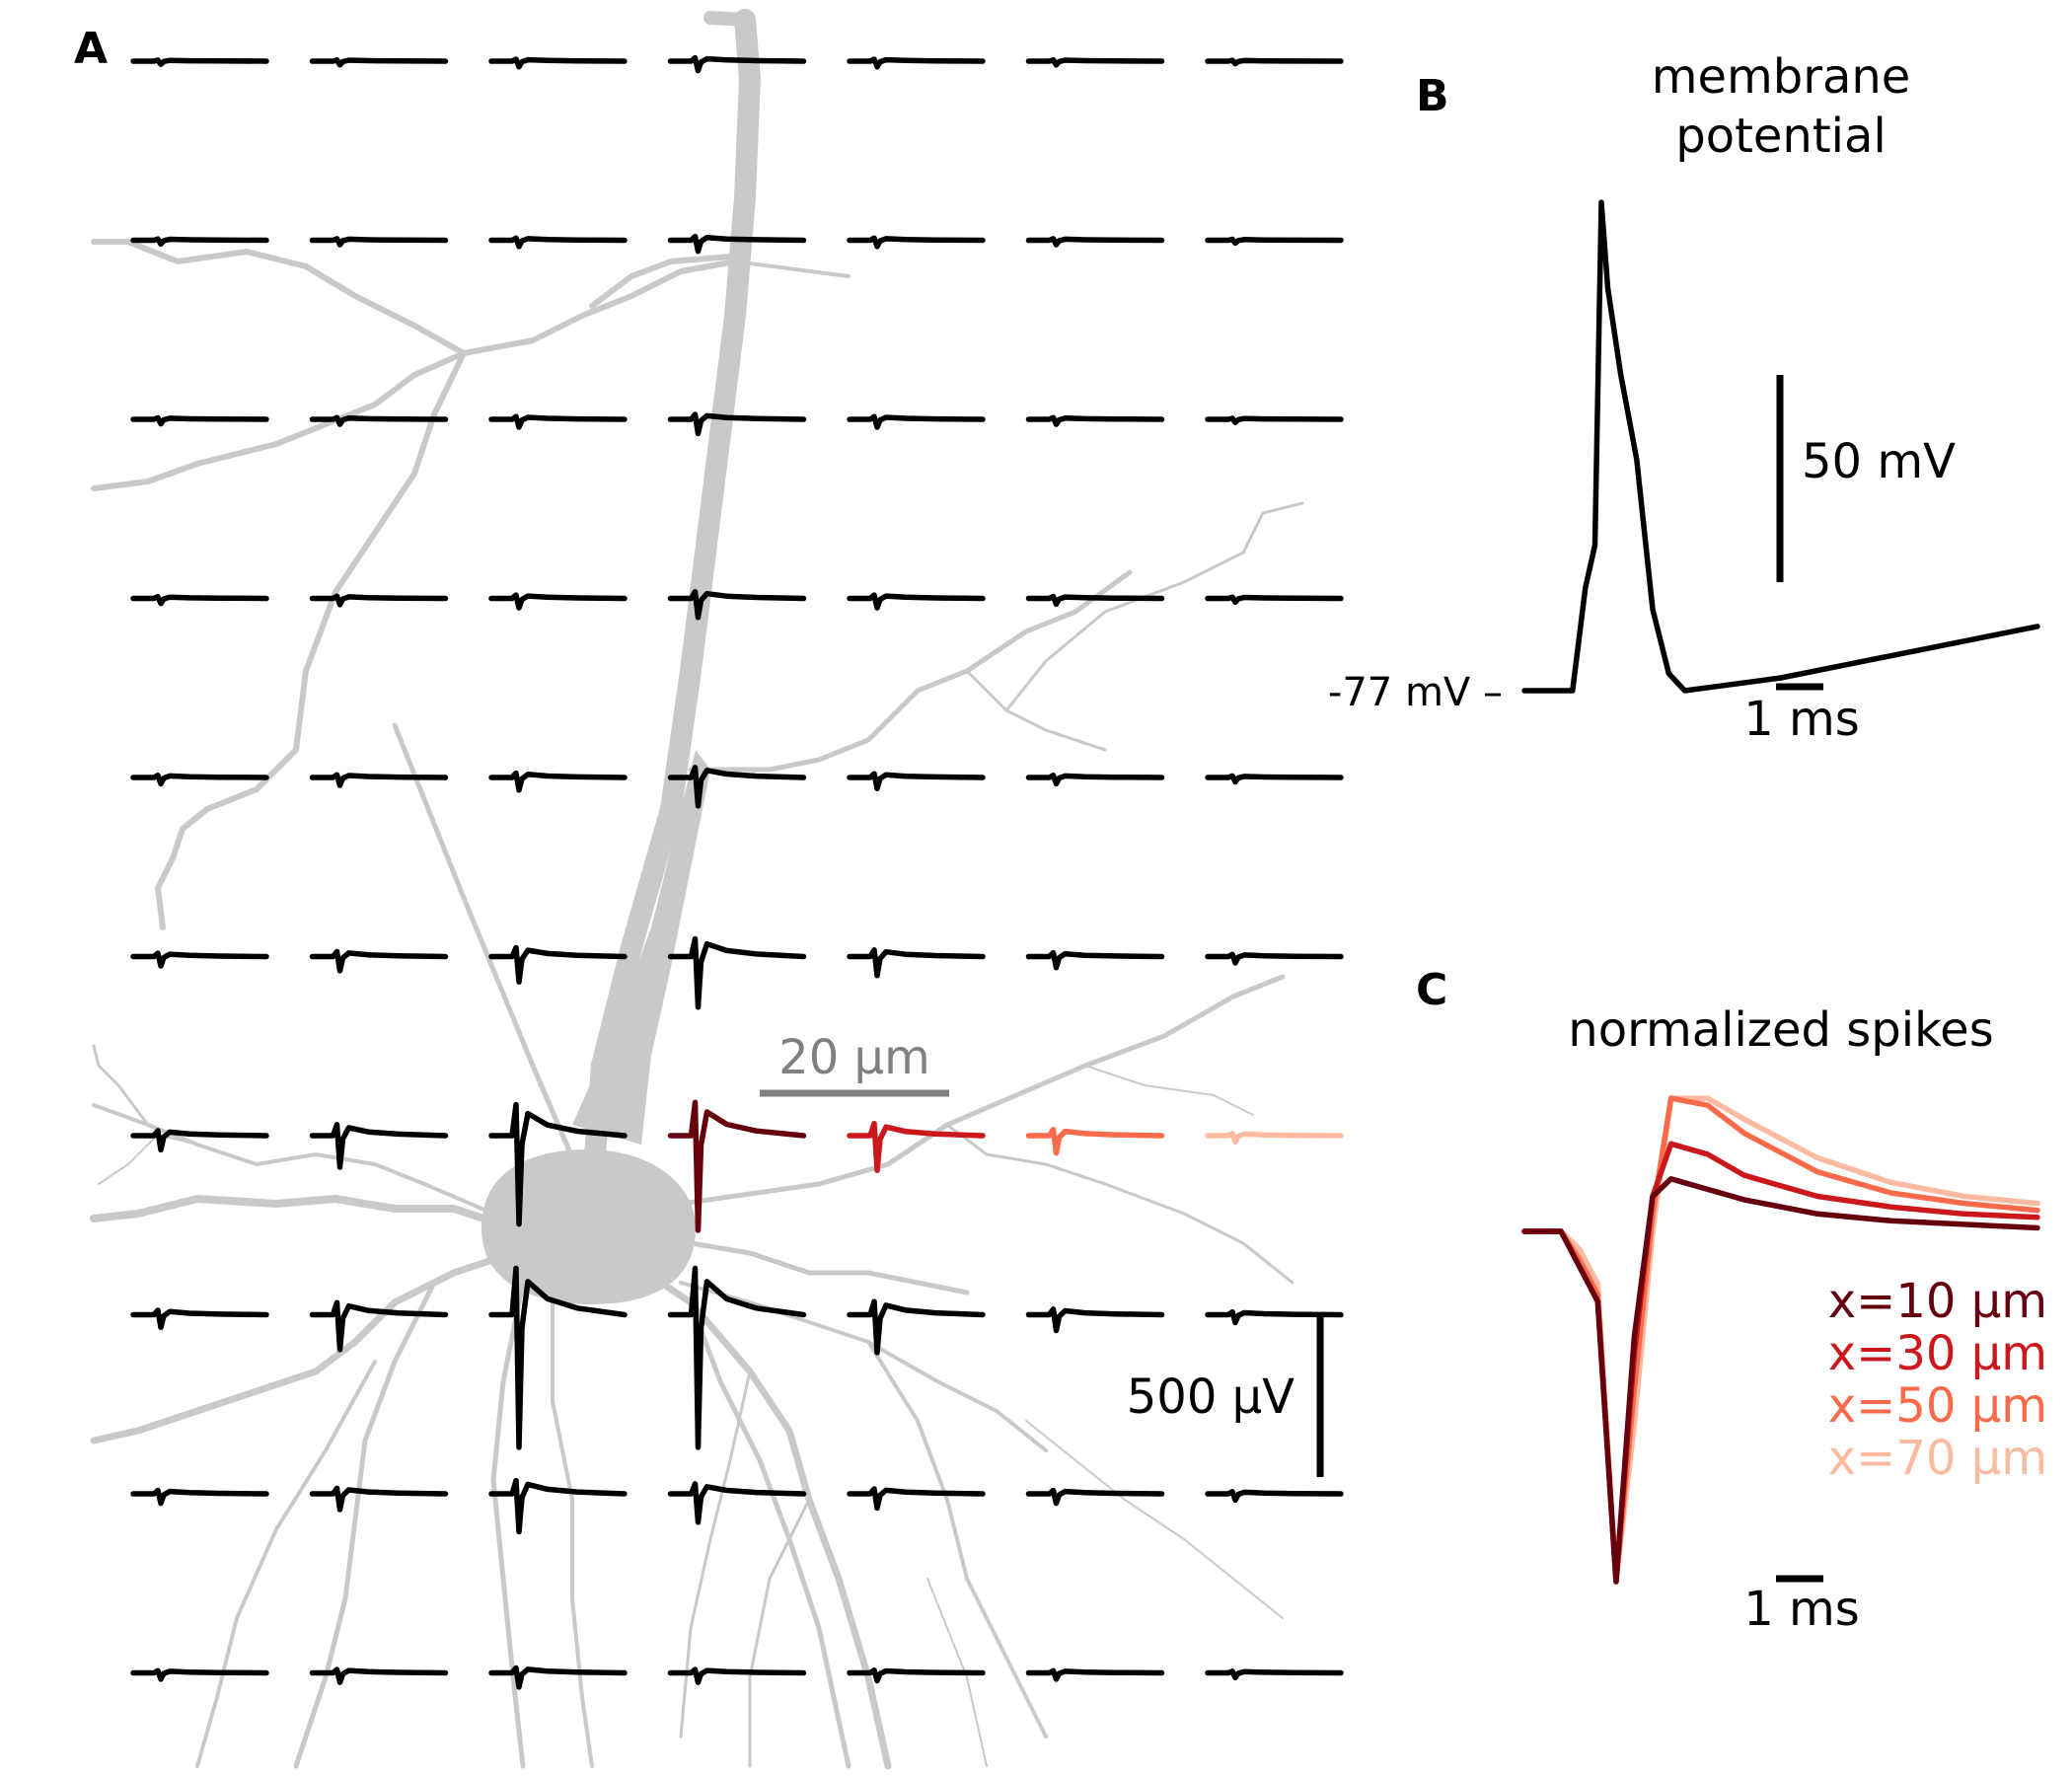  Describe the element at coordinates (91, 49) in the screenshot. I see `panel-a-letter: A` at that location.